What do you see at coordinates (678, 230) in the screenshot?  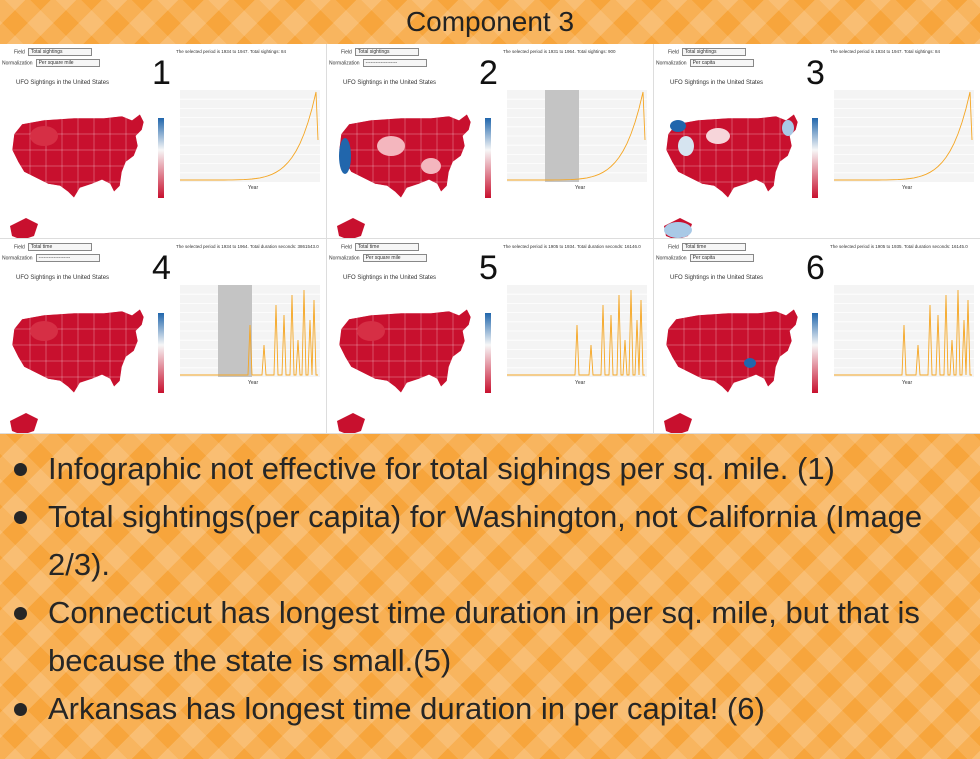 I see `light-alaska` at bounding box center [678, 230].